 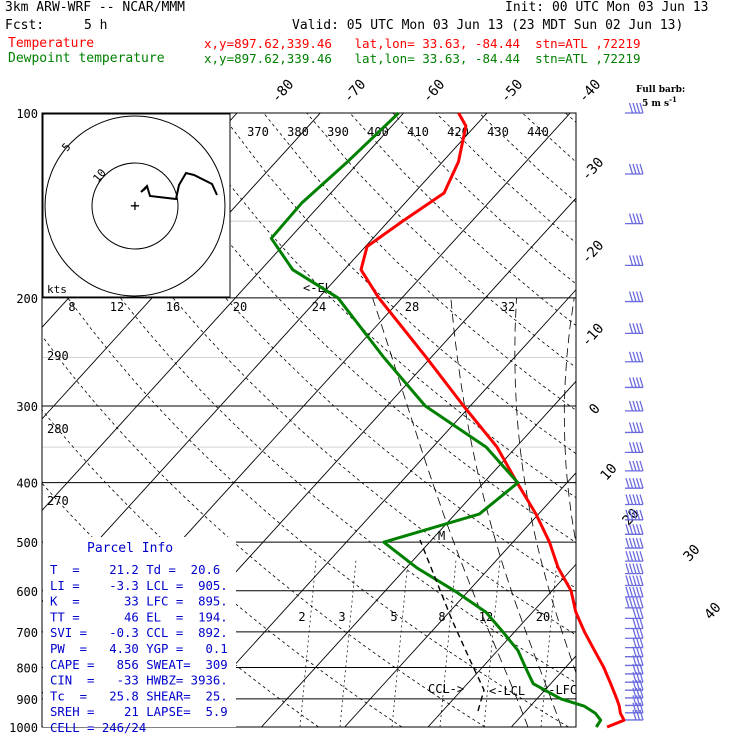 What do you see at coordinates (27, 592) in the screenshot?
I see `pressure-label: 600` at bounding box center [27, 592].